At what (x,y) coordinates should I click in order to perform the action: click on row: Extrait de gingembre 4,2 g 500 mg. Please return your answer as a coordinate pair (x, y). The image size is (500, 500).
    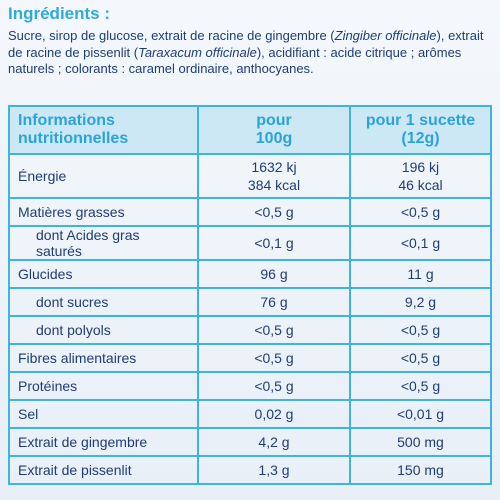
    Looking at the image, I should click on (250, 442).